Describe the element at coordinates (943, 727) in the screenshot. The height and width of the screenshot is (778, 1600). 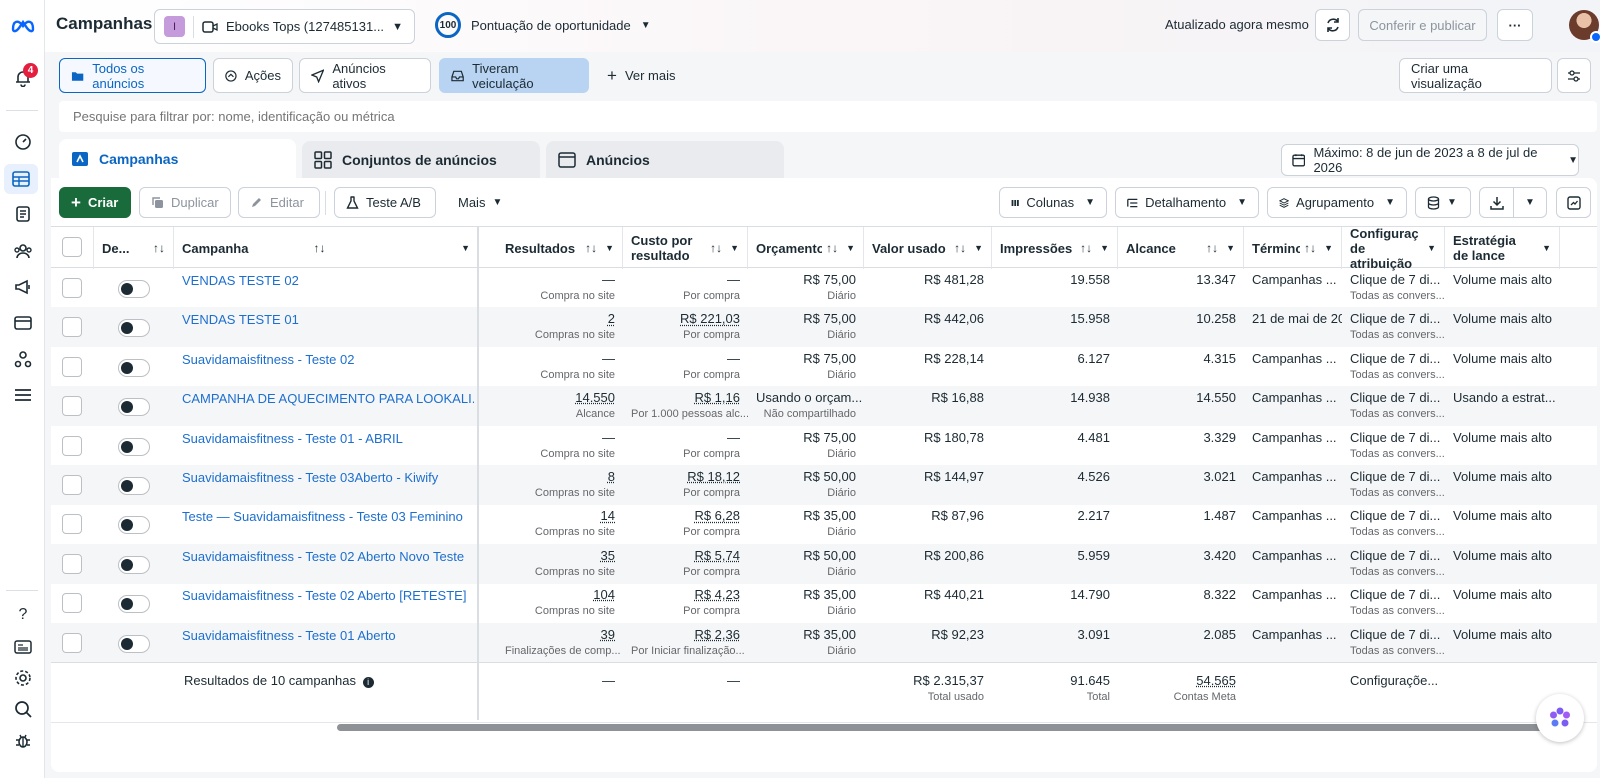
I see `horizontal-scrollbar` at that location.